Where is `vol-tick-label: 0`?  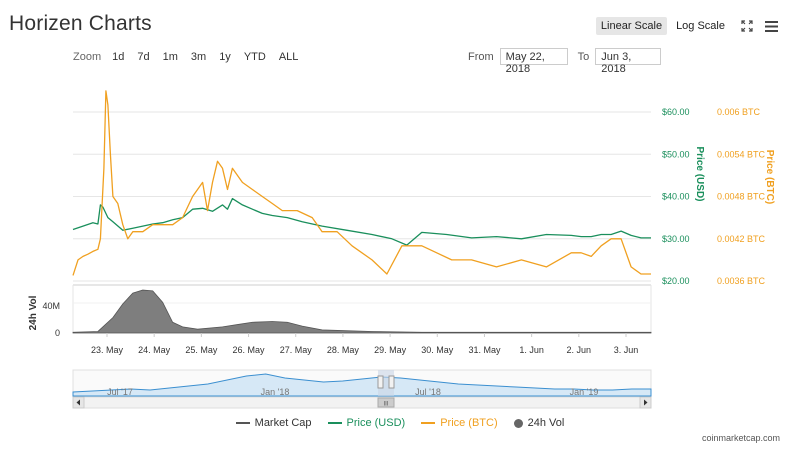 vol-tick-label: 0 is located at coordinates (57, 333).